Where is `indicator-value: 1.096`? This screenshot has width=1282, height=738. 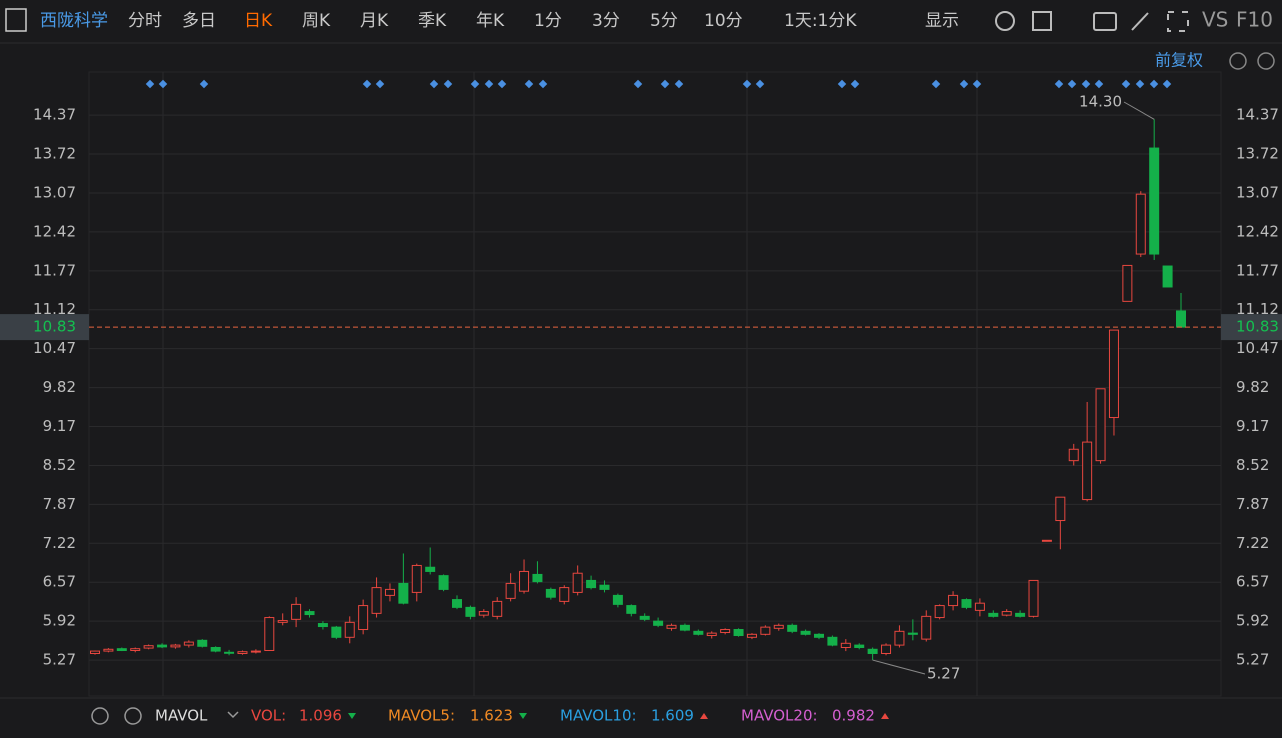 indicator-value: 1.096 is located at coordinates (320, 716).